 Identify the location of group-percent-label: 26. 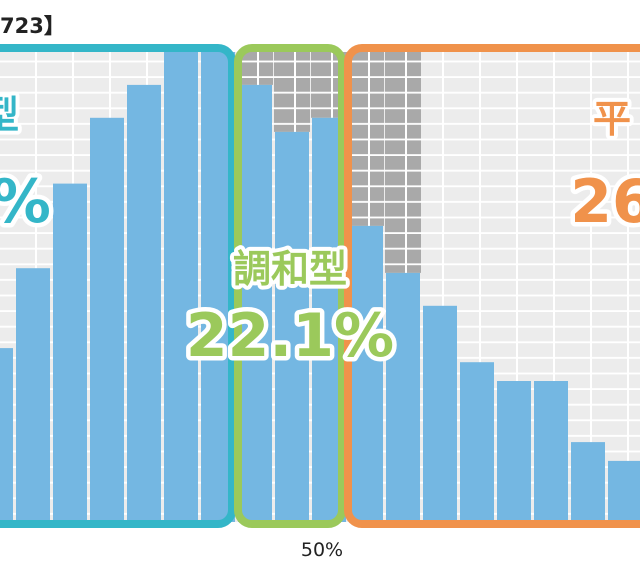
(605, 202).